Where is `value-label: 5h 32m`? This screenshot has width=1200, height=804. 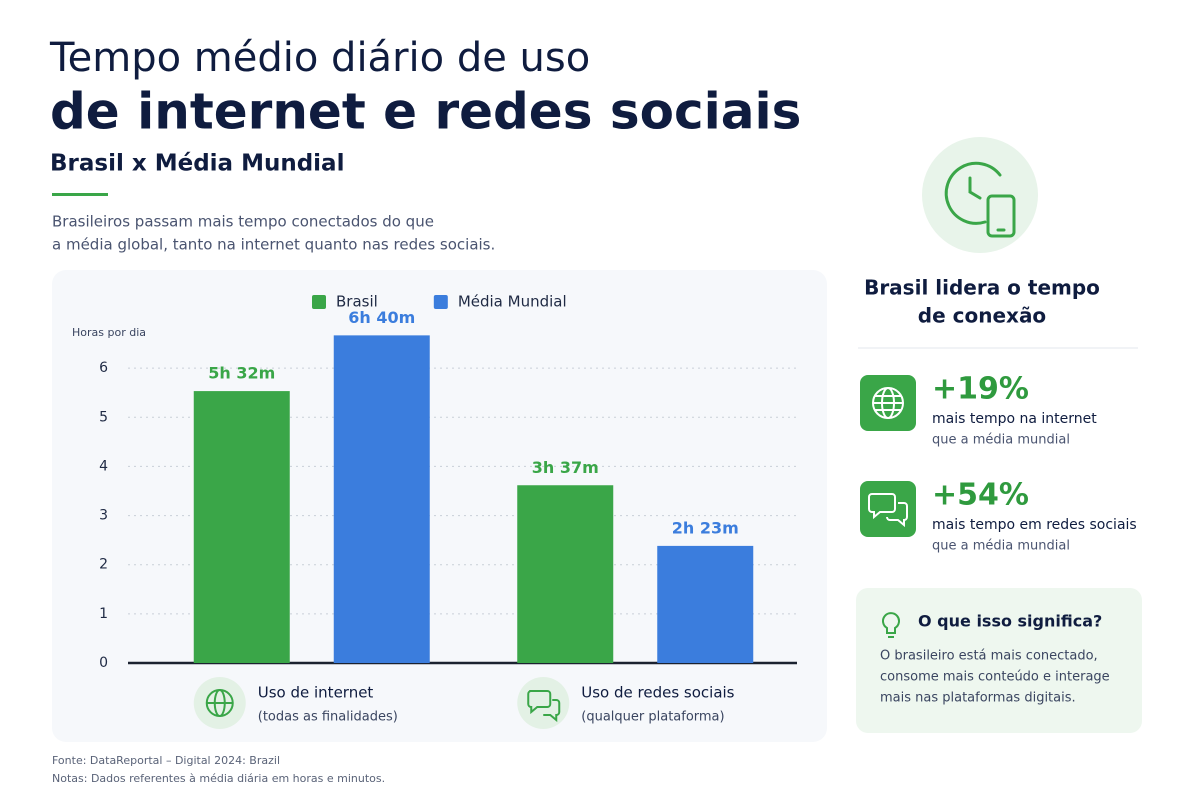 value-label: 5h 32m is located at coordinates (241, 373).